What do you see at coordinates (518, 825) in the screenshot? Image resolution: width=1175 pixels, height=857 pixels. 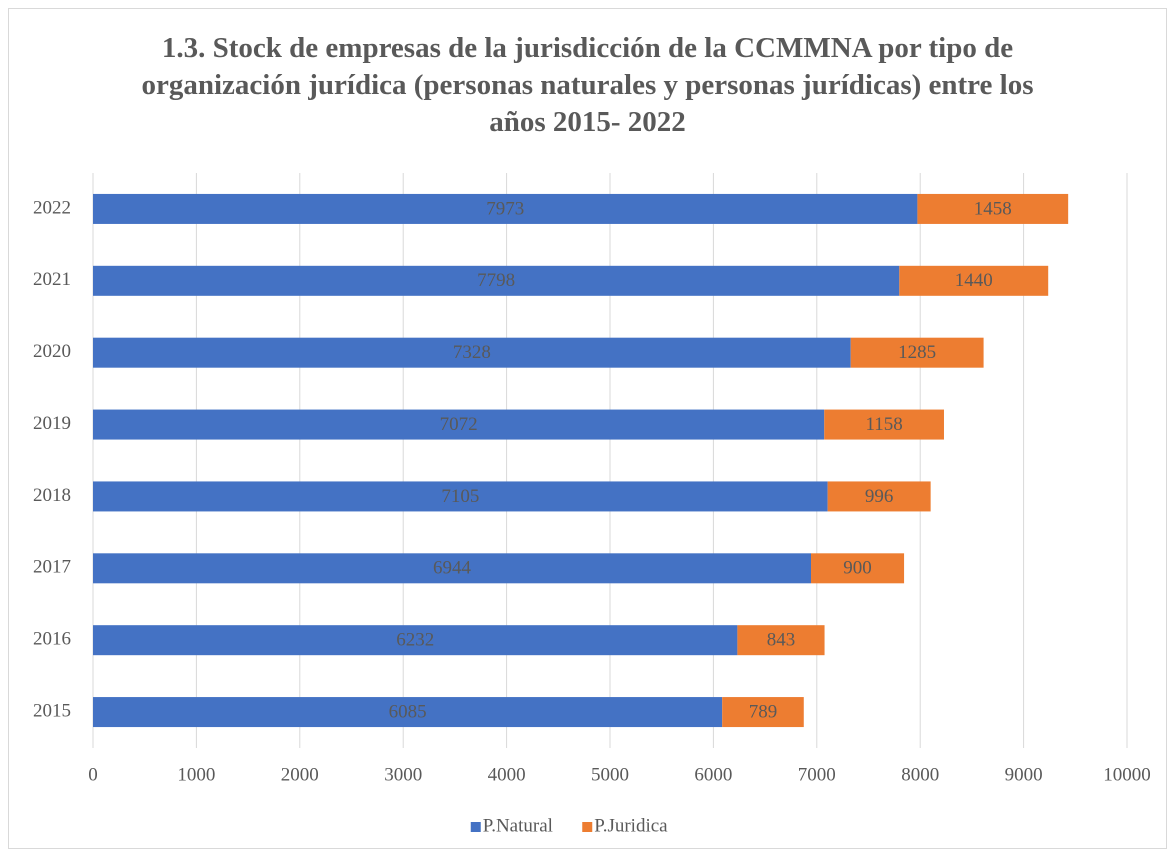 I see `legend-label: P.Natural` at bounding box center [518, 825].